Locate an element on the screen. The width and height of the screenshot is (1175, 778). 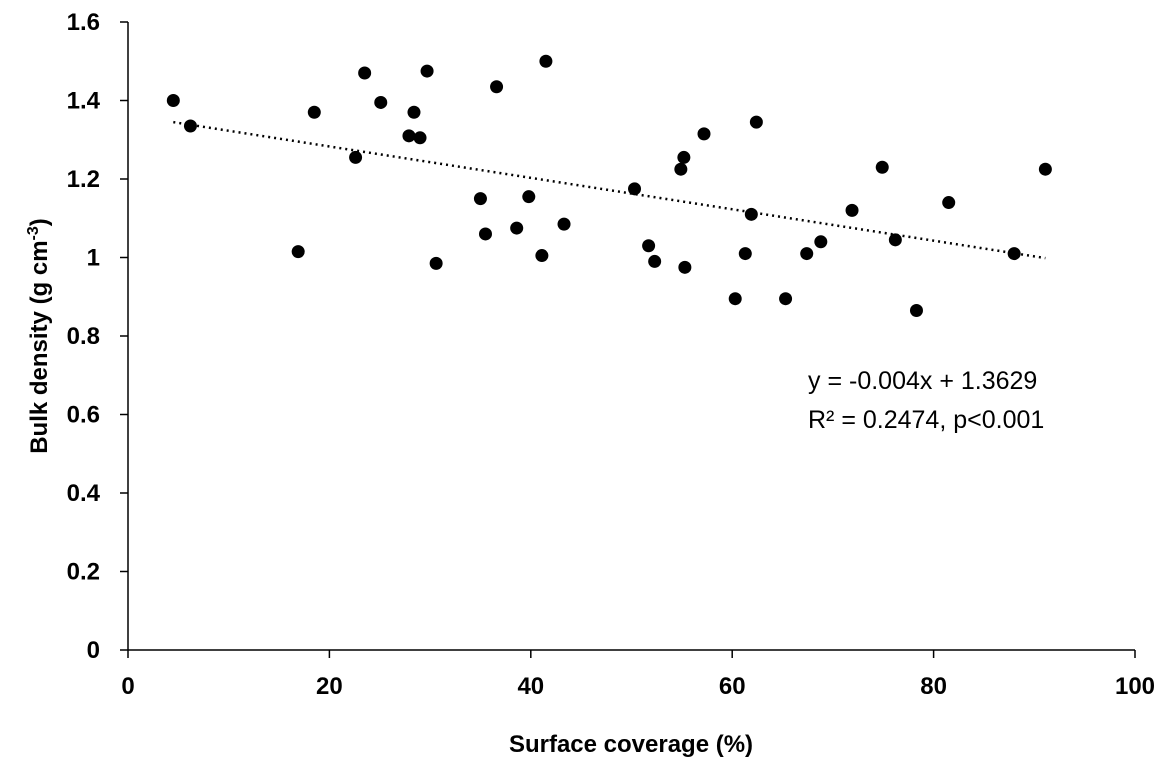
y-tick-label: 0.8 is located at coordinates (83, 336).